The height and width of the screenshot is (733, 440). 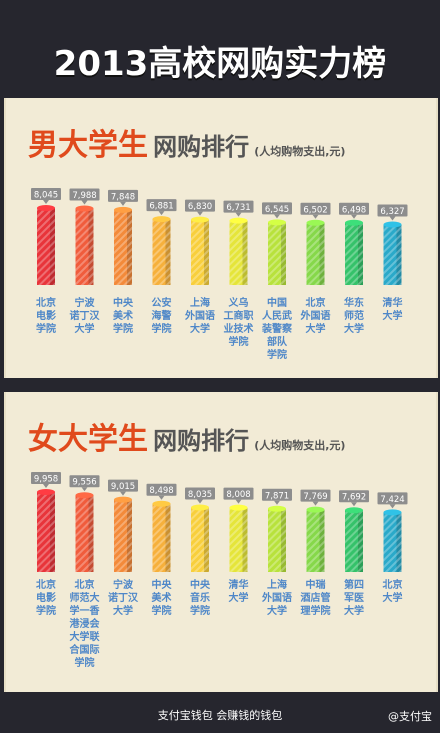 I want to click on female-category-label: 北京师范大学一香港浸会大学联合国际学院, so click(x=84, y=623).